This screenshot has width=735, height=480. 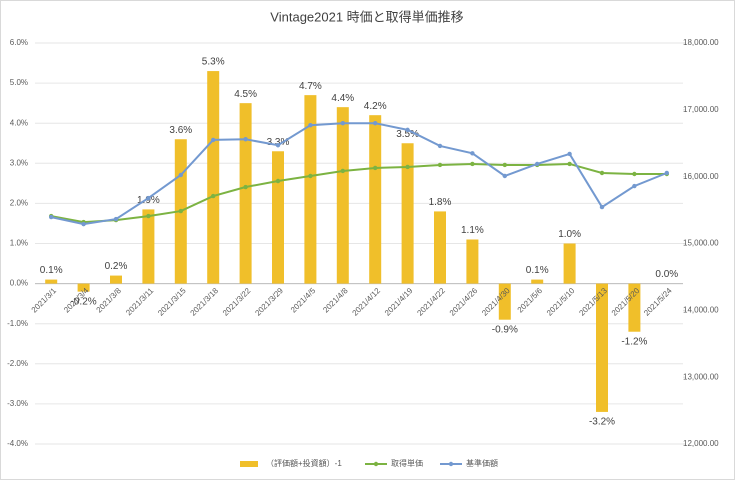 What do you see at coordinates (701, 243) in the screenshot?
I see `y2-tick-label: 15,000.00` at bounding box center [701, 243].